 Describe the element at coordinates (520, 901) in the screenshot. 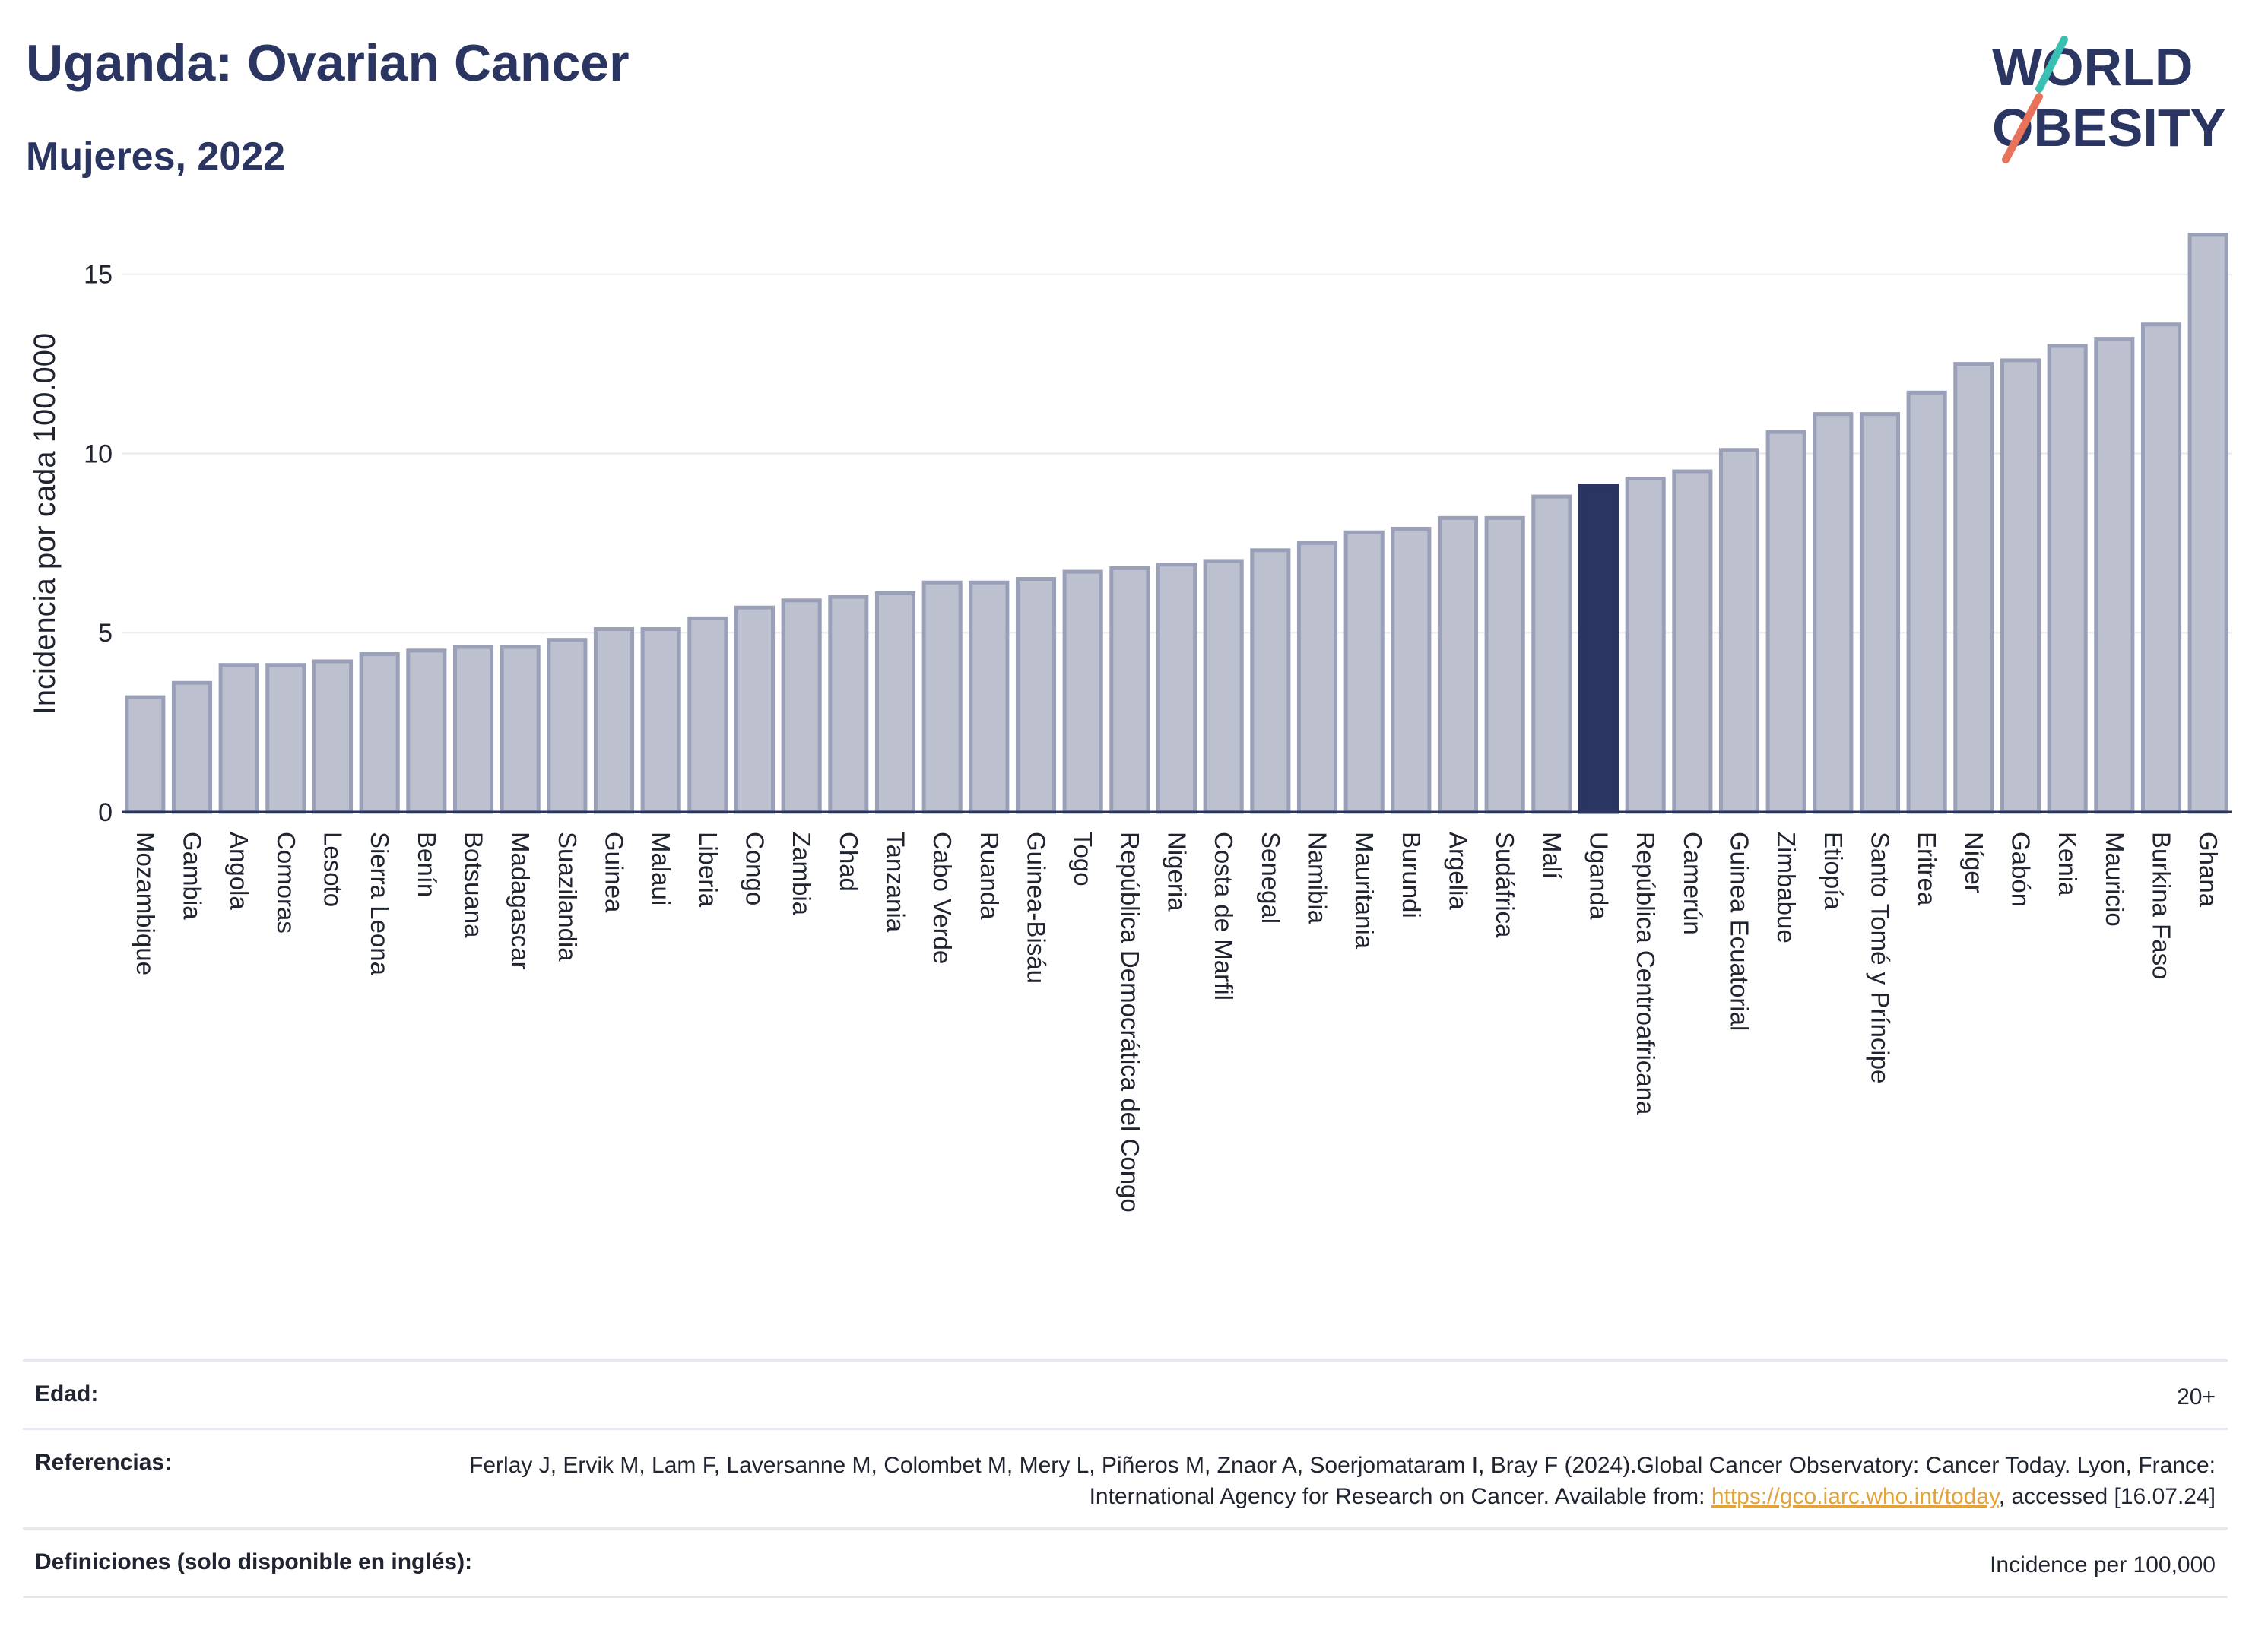

I see `x-tick-label: Madagascar` at that location.